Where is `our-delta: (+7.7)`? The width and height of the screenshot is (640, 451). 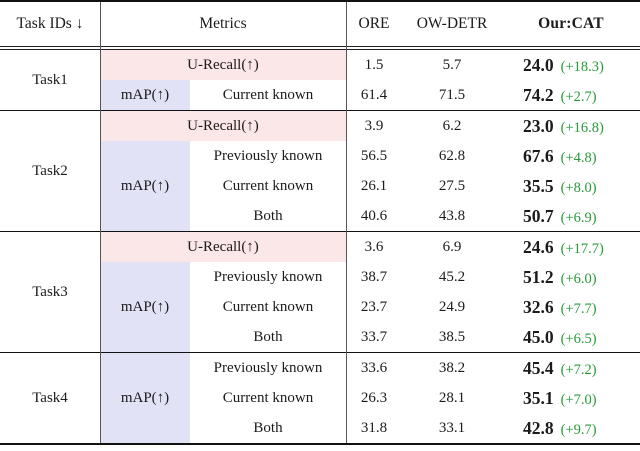 our-delta: (+7.7) is located at coordinates (578, 309).